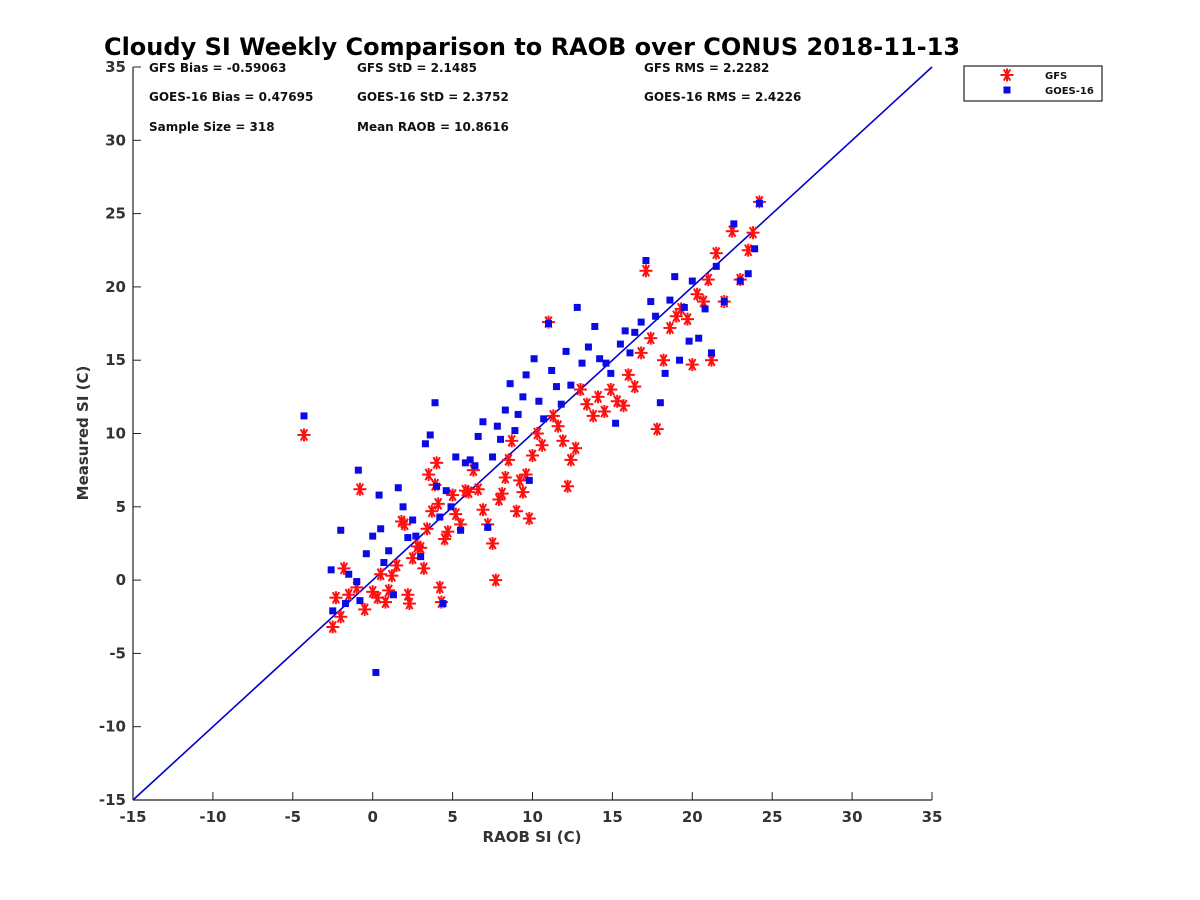 Image resolution: width=1200 pixels, height=900 pixels. What do you see at coordinates (532, 817) in the screenshot?
I see `x-tick-label: 10` at bounding box center [532, 817].